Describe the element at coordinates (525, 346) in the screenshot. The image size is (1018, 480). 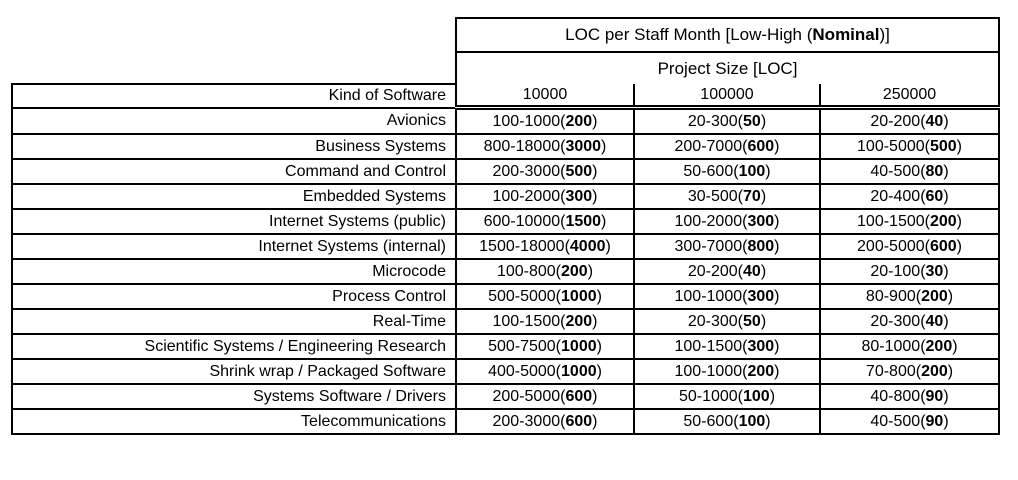
I see `loc-range-low-high: 500-7500(` at that location.